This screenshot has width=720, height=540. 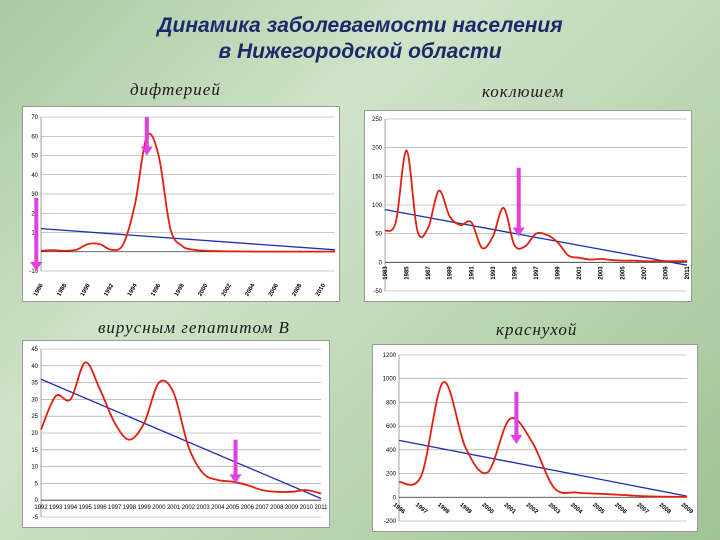 What do you see at coordinates (62, 289) in the screenshot?
I see `x-tick-label: 1988` at bounding box center [62, 289].